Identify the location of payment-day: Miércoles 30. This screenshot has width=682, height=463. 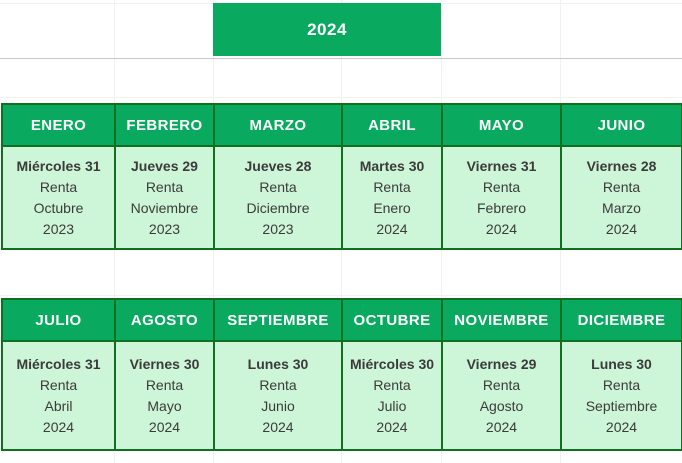
(392, 363).